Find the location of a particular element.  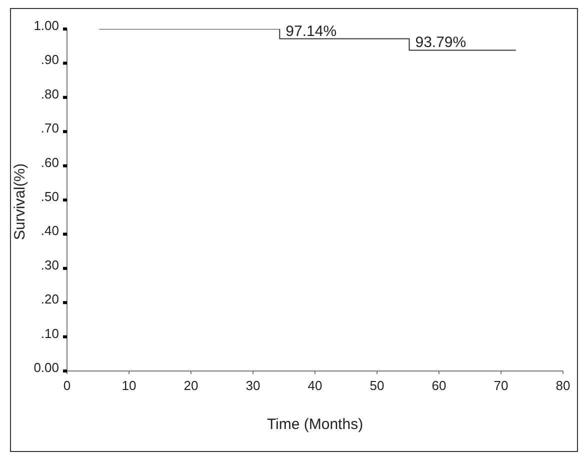

x-axis-title: Time (Months) is located at coordinates (315, 424).